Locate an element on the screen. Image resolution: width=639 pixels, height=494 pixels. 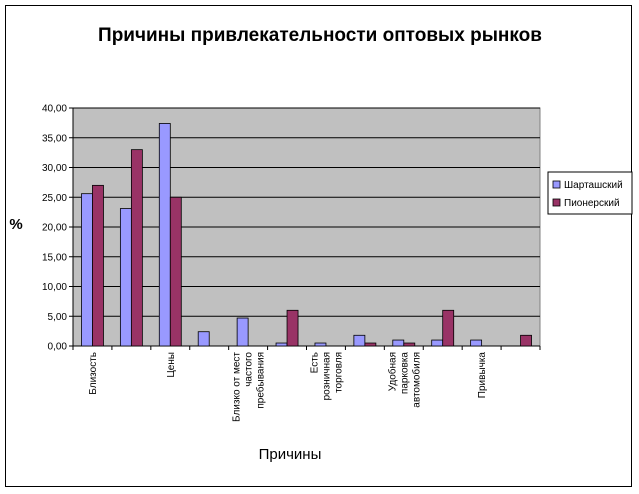
x-tick-label-line: торговля is located at coordinates (338, 372).